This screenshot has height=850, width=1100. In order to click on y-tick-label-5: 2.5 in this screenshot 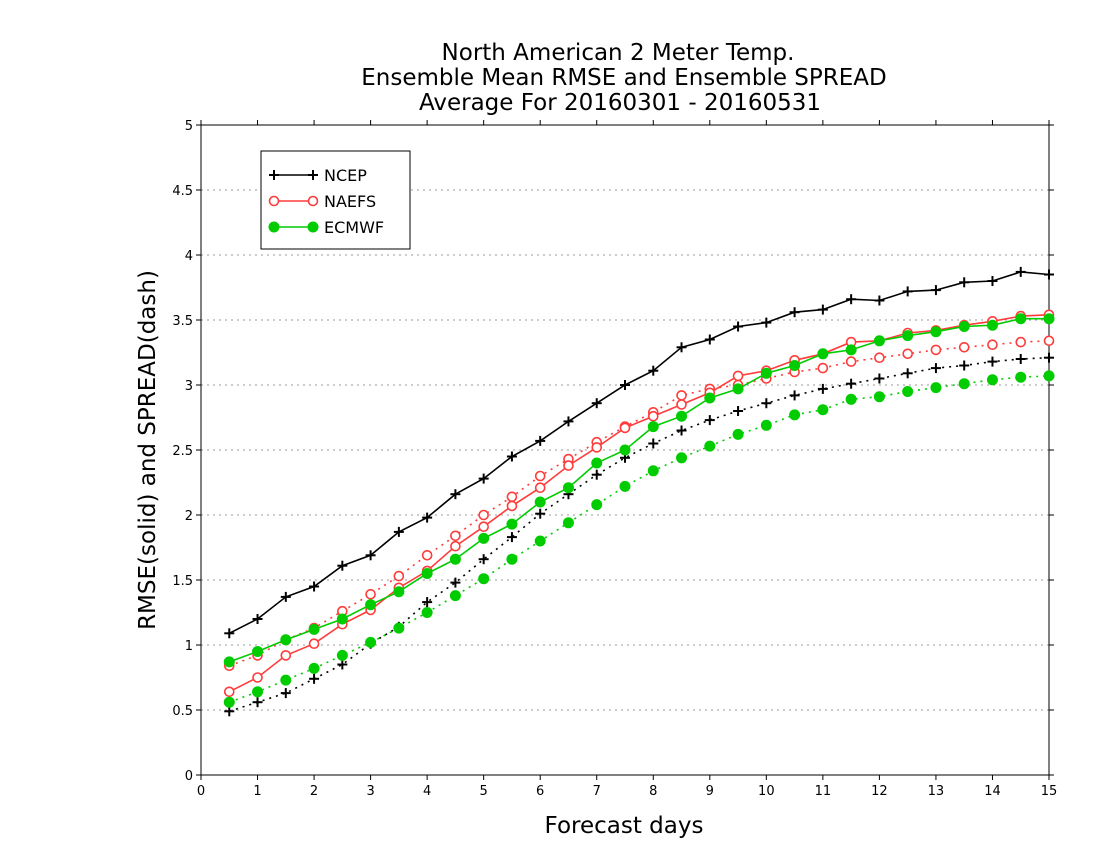, I will do `click(182, 451)`.